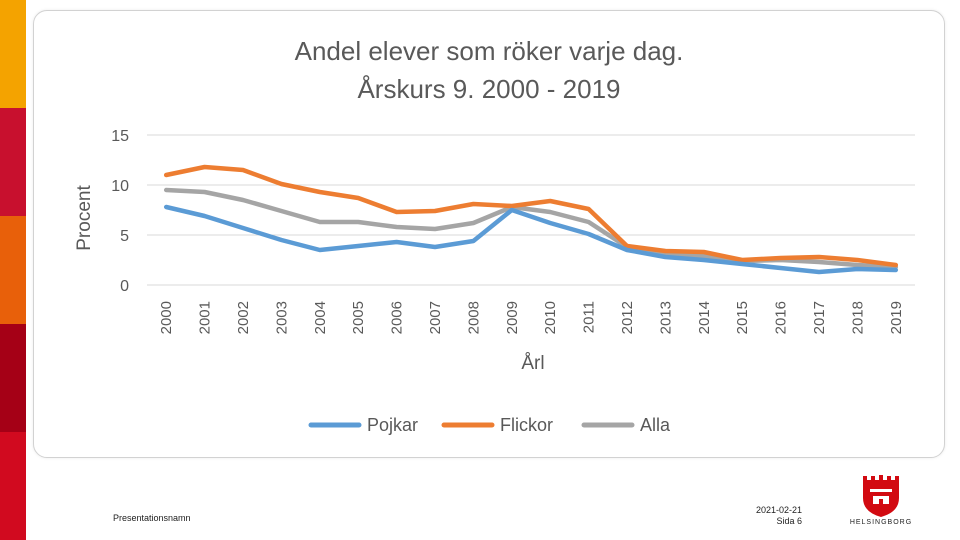 This screenshot has width=960, height=540. What do you see at coordinates (397, 317) in the screenshot?
I see `x-tick-label: 2006` at bounding box center [397, 317].